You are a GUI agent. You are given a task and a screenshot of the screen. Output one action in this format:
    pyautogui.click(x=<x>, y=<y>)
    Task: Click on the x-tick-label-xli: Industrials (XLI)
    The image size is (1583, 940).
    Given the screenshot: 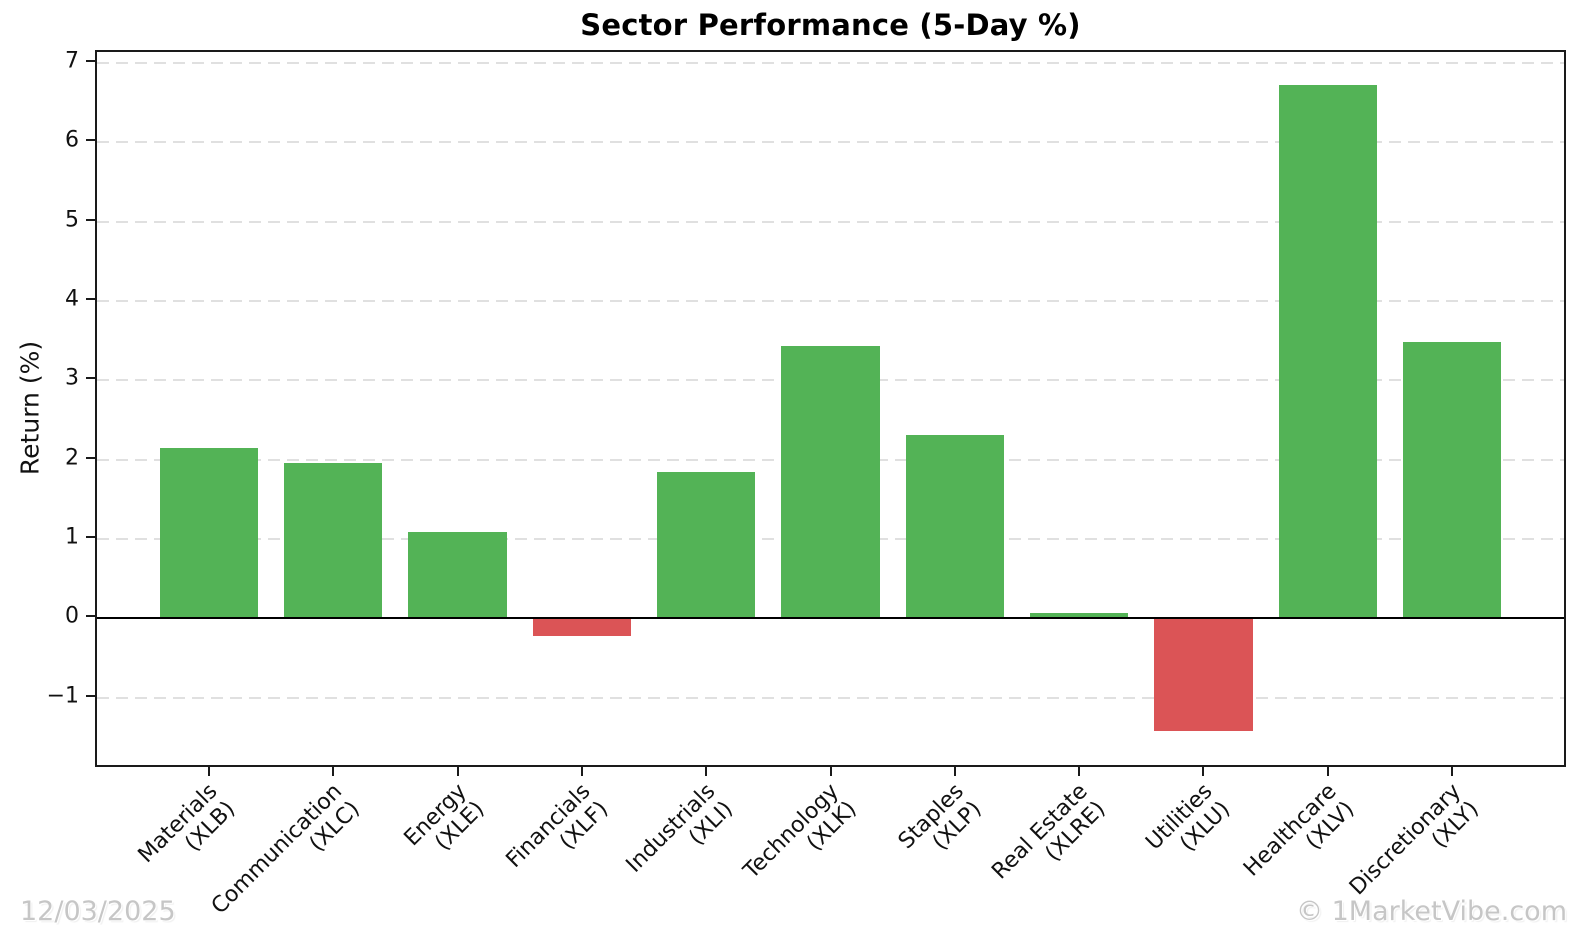 What is the action you would take?
    pyautogui.click(x=679, y=828)
    